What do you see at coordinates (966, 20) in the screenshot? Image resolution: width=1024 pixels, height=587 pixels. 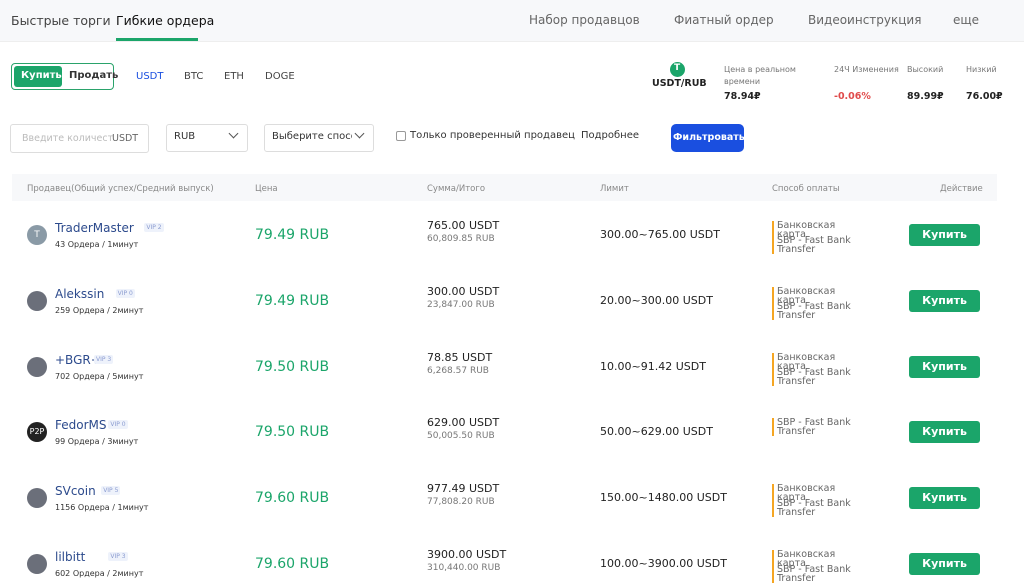 I see `nav-link: еще` at bounding box center [966, 20].